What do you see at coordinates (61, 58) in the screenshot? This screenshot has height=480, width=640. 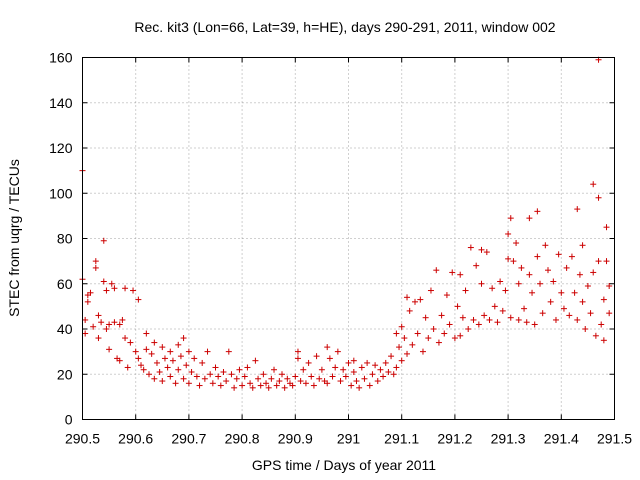 I see `y-tick-label: 160` at bounding box center [61, 58].